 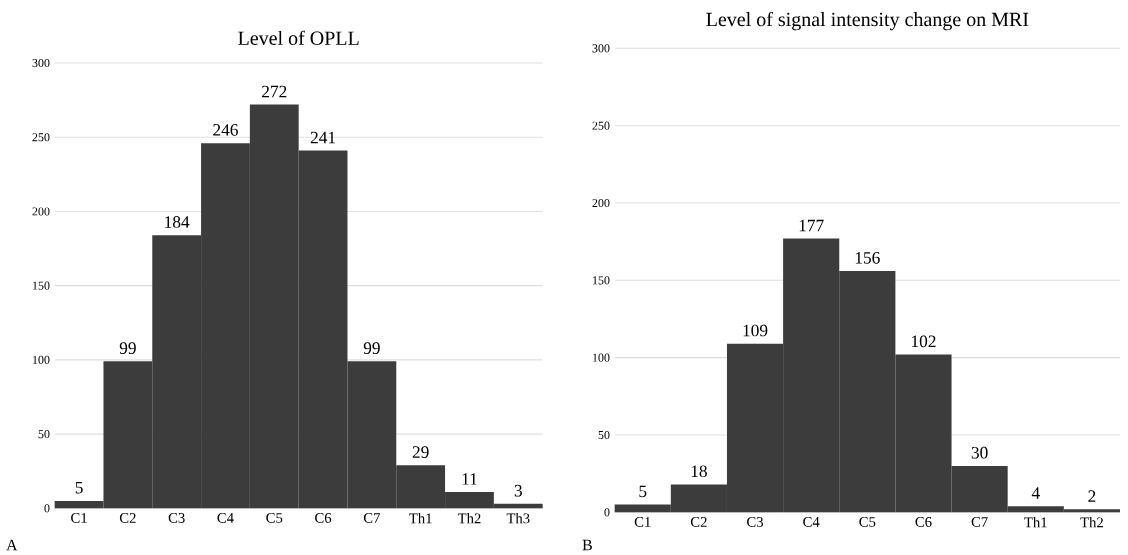 I want to click on data-label: 11, so click(x=469, y=479).